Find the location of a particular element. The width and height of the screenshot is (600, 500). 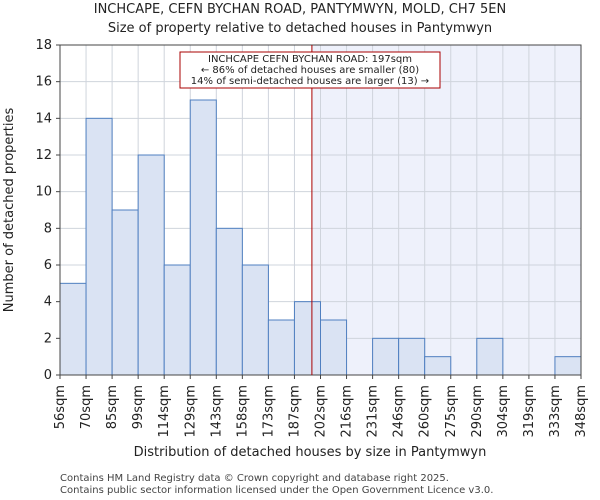

x-tick-label-6: 143sqm is located at coordinates (216, 411).